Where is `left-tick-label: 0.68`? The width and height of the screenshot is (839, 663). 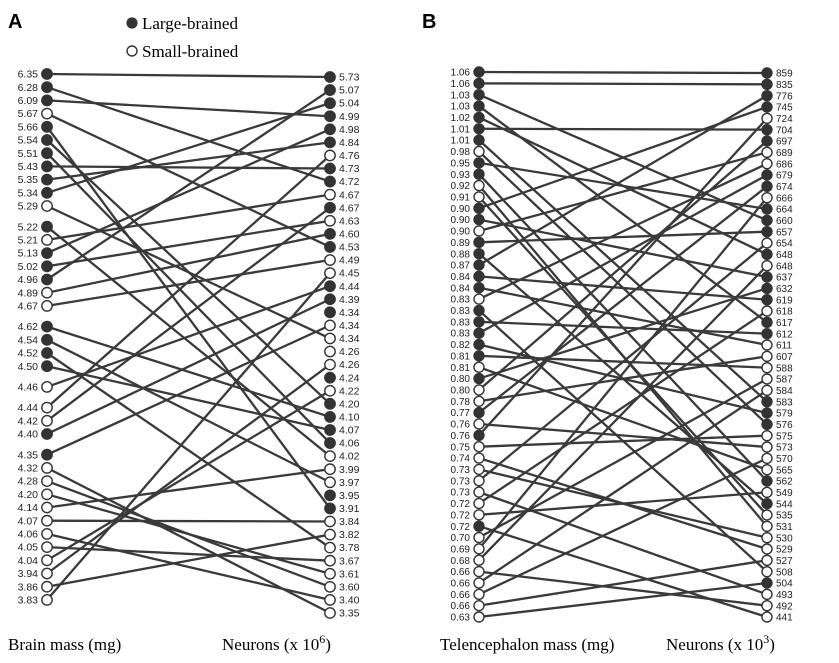
left-tick-label: 0.68 is located at coordinates (461, 561).